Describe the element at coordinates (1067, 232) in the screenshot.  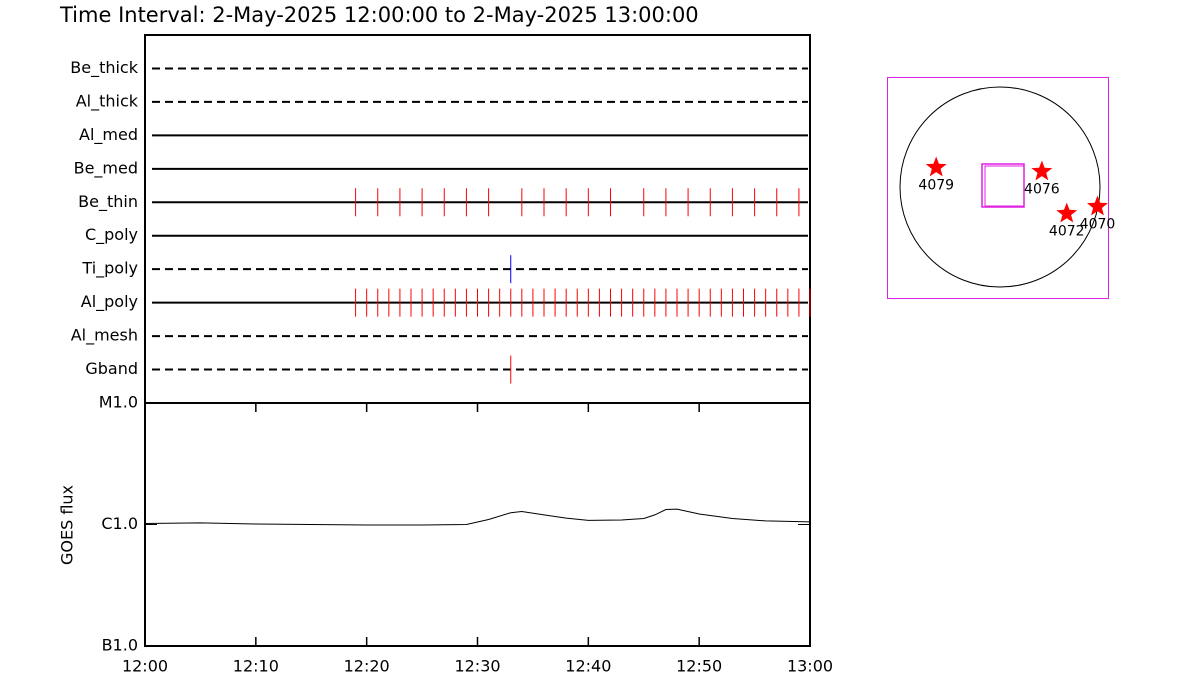
I see `region-label: 4072` at that location.